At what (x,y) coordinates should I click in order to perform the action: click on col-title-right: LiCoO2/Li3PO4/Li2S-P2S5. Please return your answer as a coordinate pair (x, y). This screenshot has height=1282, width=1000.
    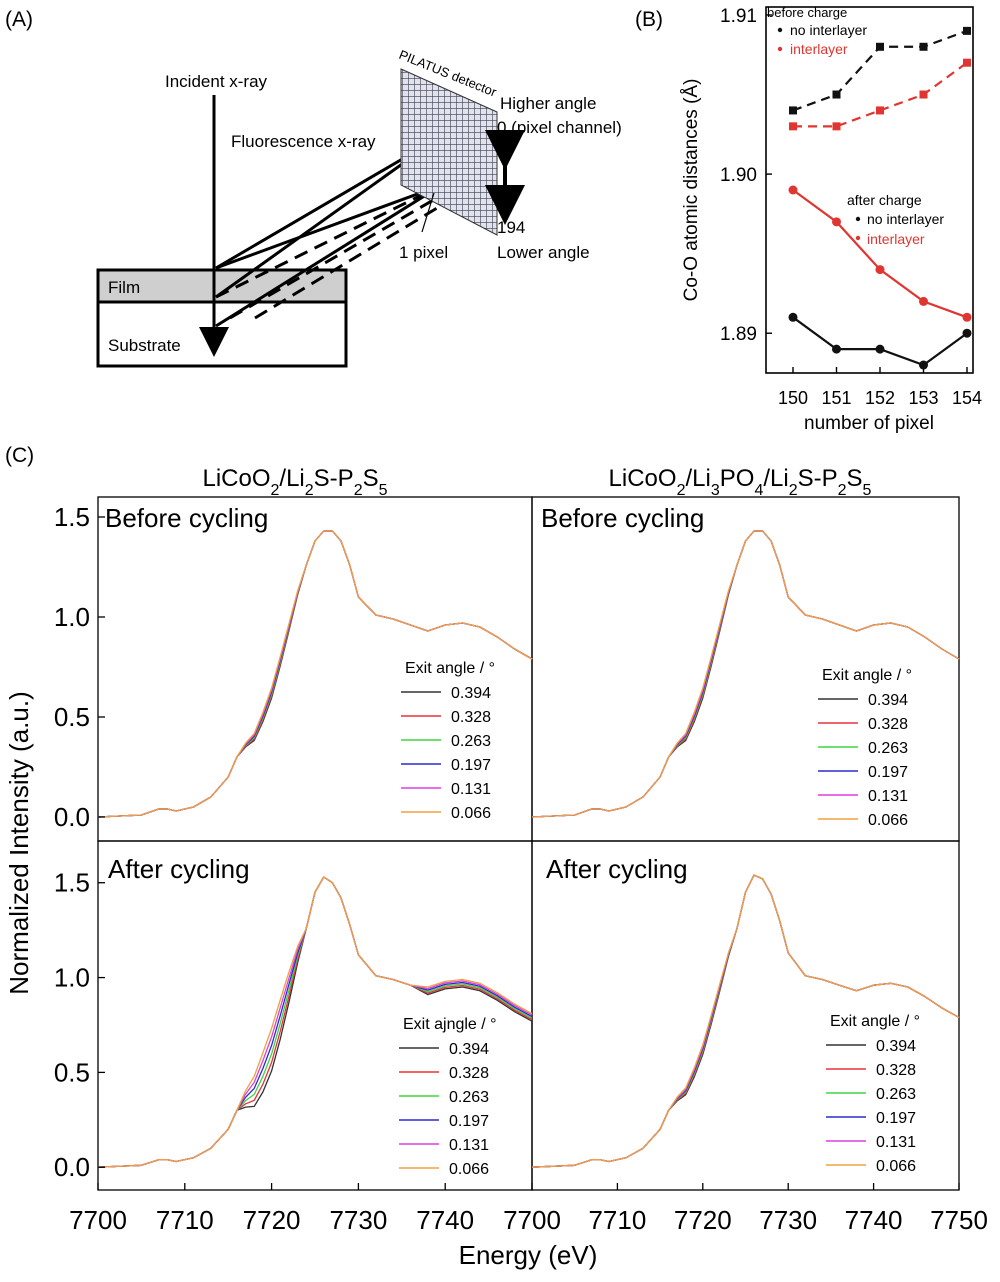
    Looking at the image, I should click on (740, 482).